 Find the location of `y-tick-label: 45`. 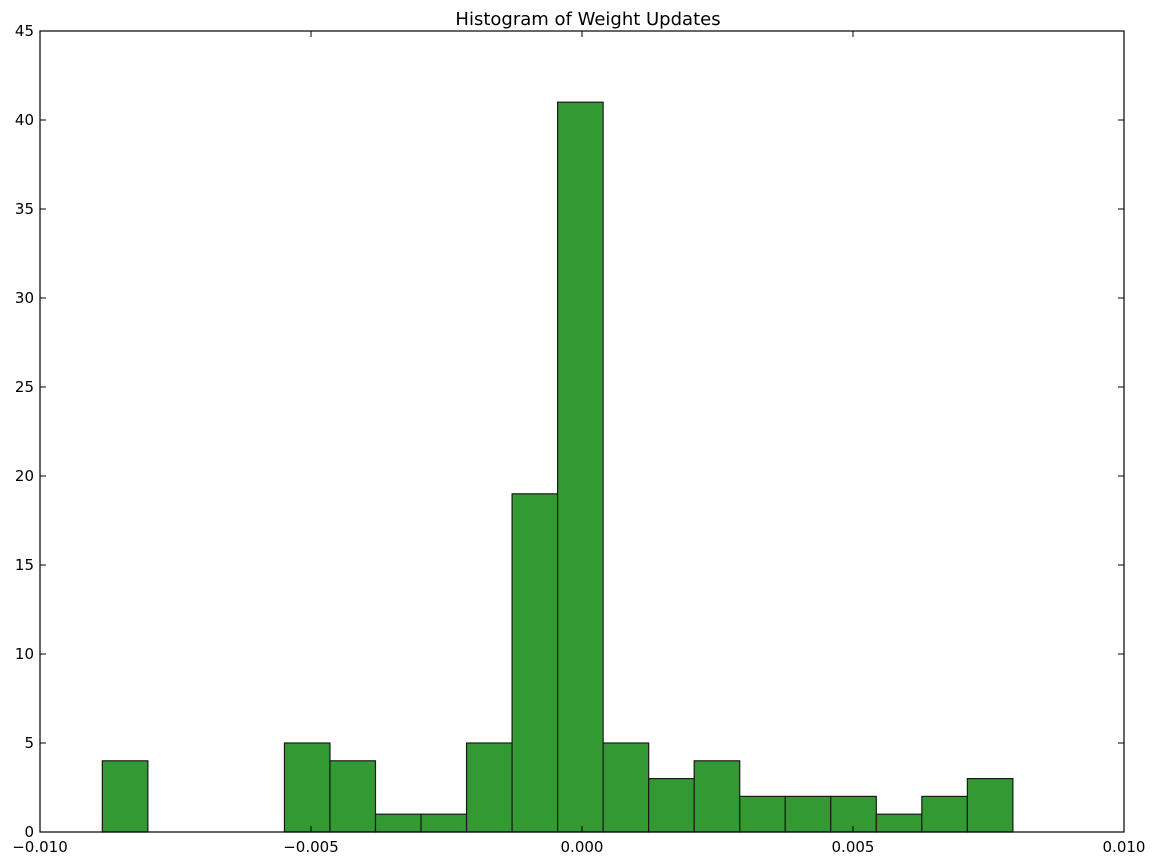

y-tick-label: 45 is located at coordinates (24, 31).